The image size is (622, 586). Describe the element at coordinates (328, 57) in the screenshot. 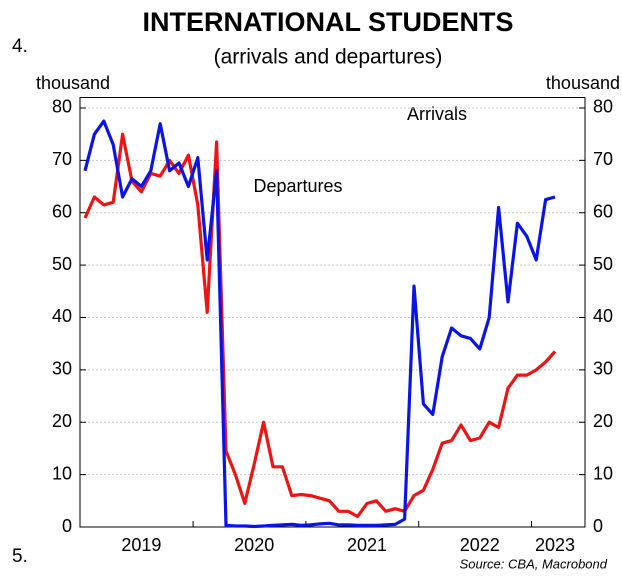

I see `chart-subtitle: (arrivals and departures)` at that location.